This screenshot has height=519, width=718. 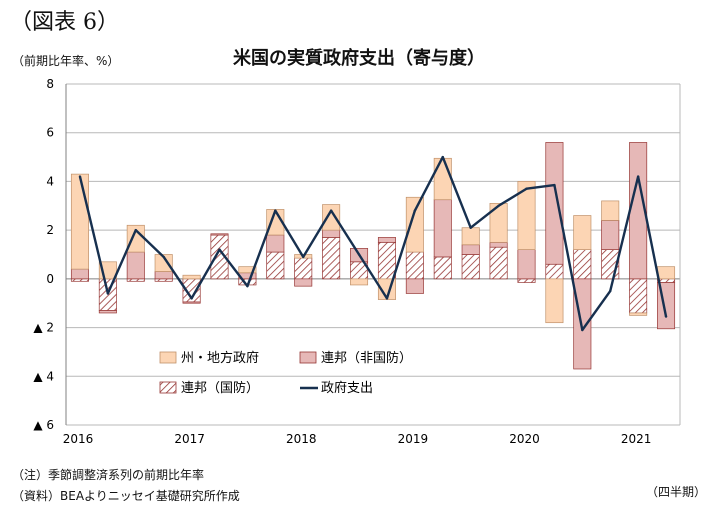 What do you see at coordinates (675, 492) in the screenshot?
I see `period-label: （四半期）` at bounding box center [675, 492].